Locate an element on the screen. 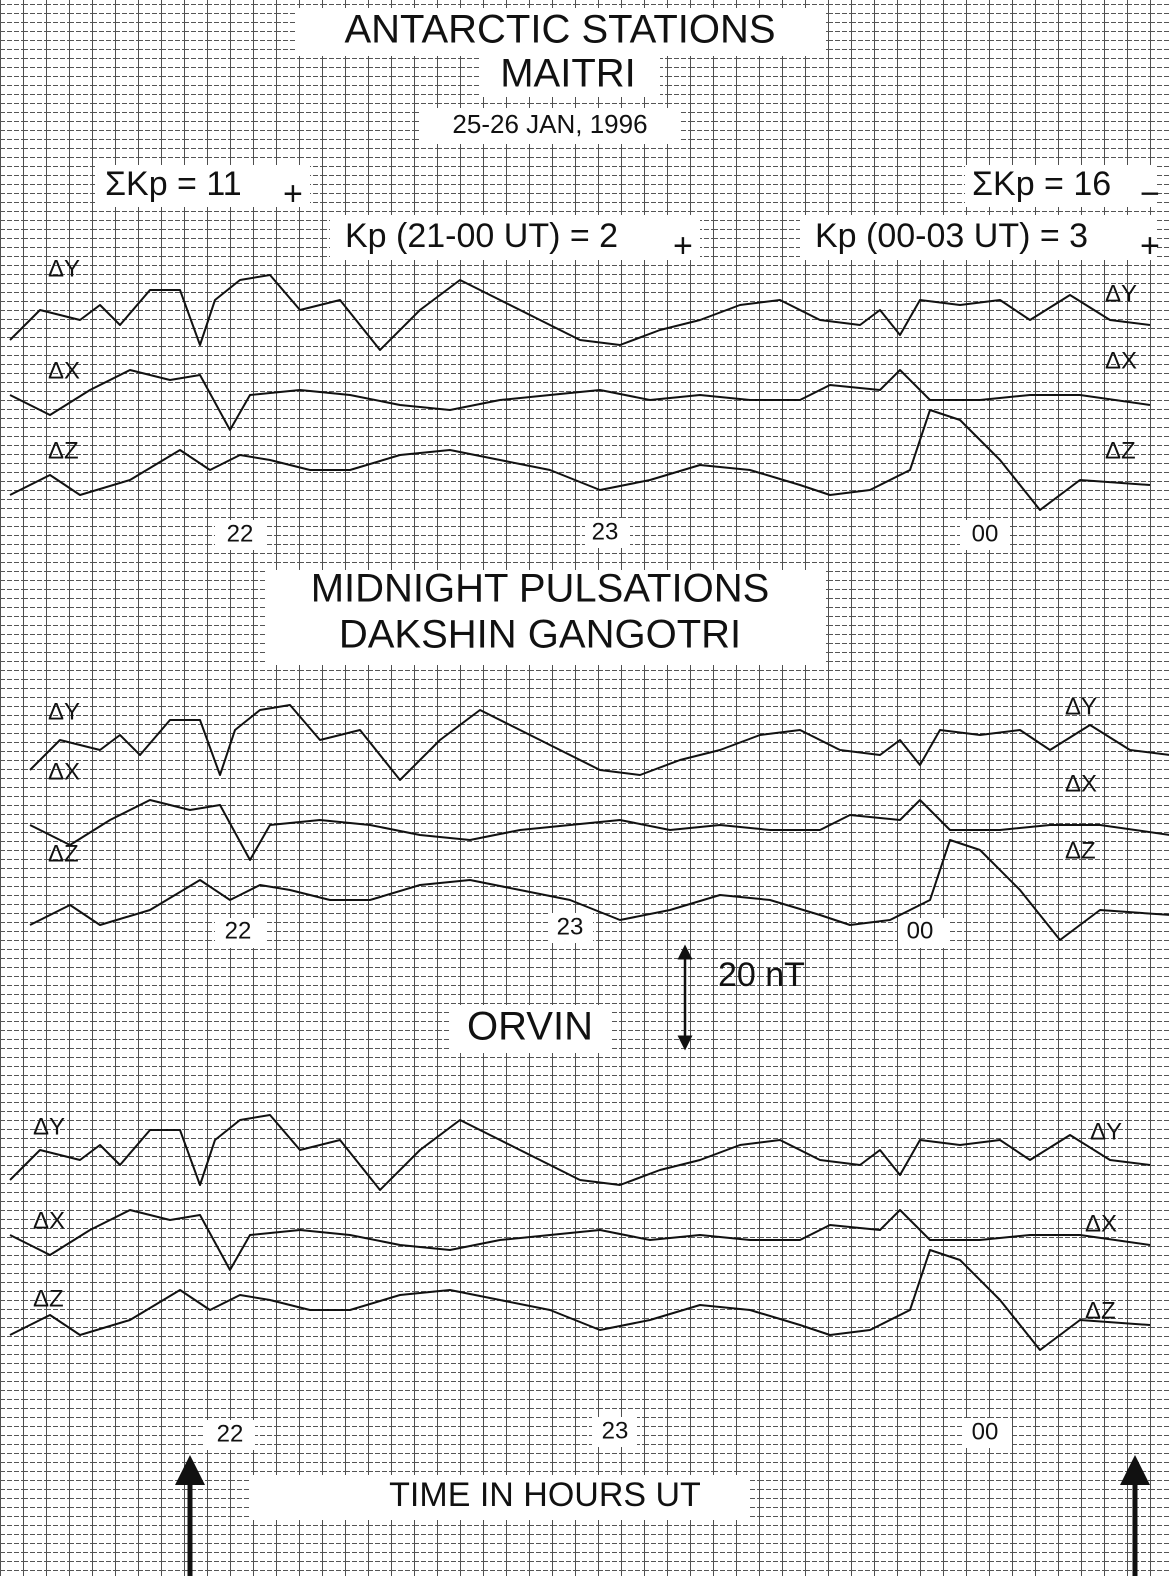  heading: MIDNIGHT PULSATIONS is located at coordinates (540, 589).